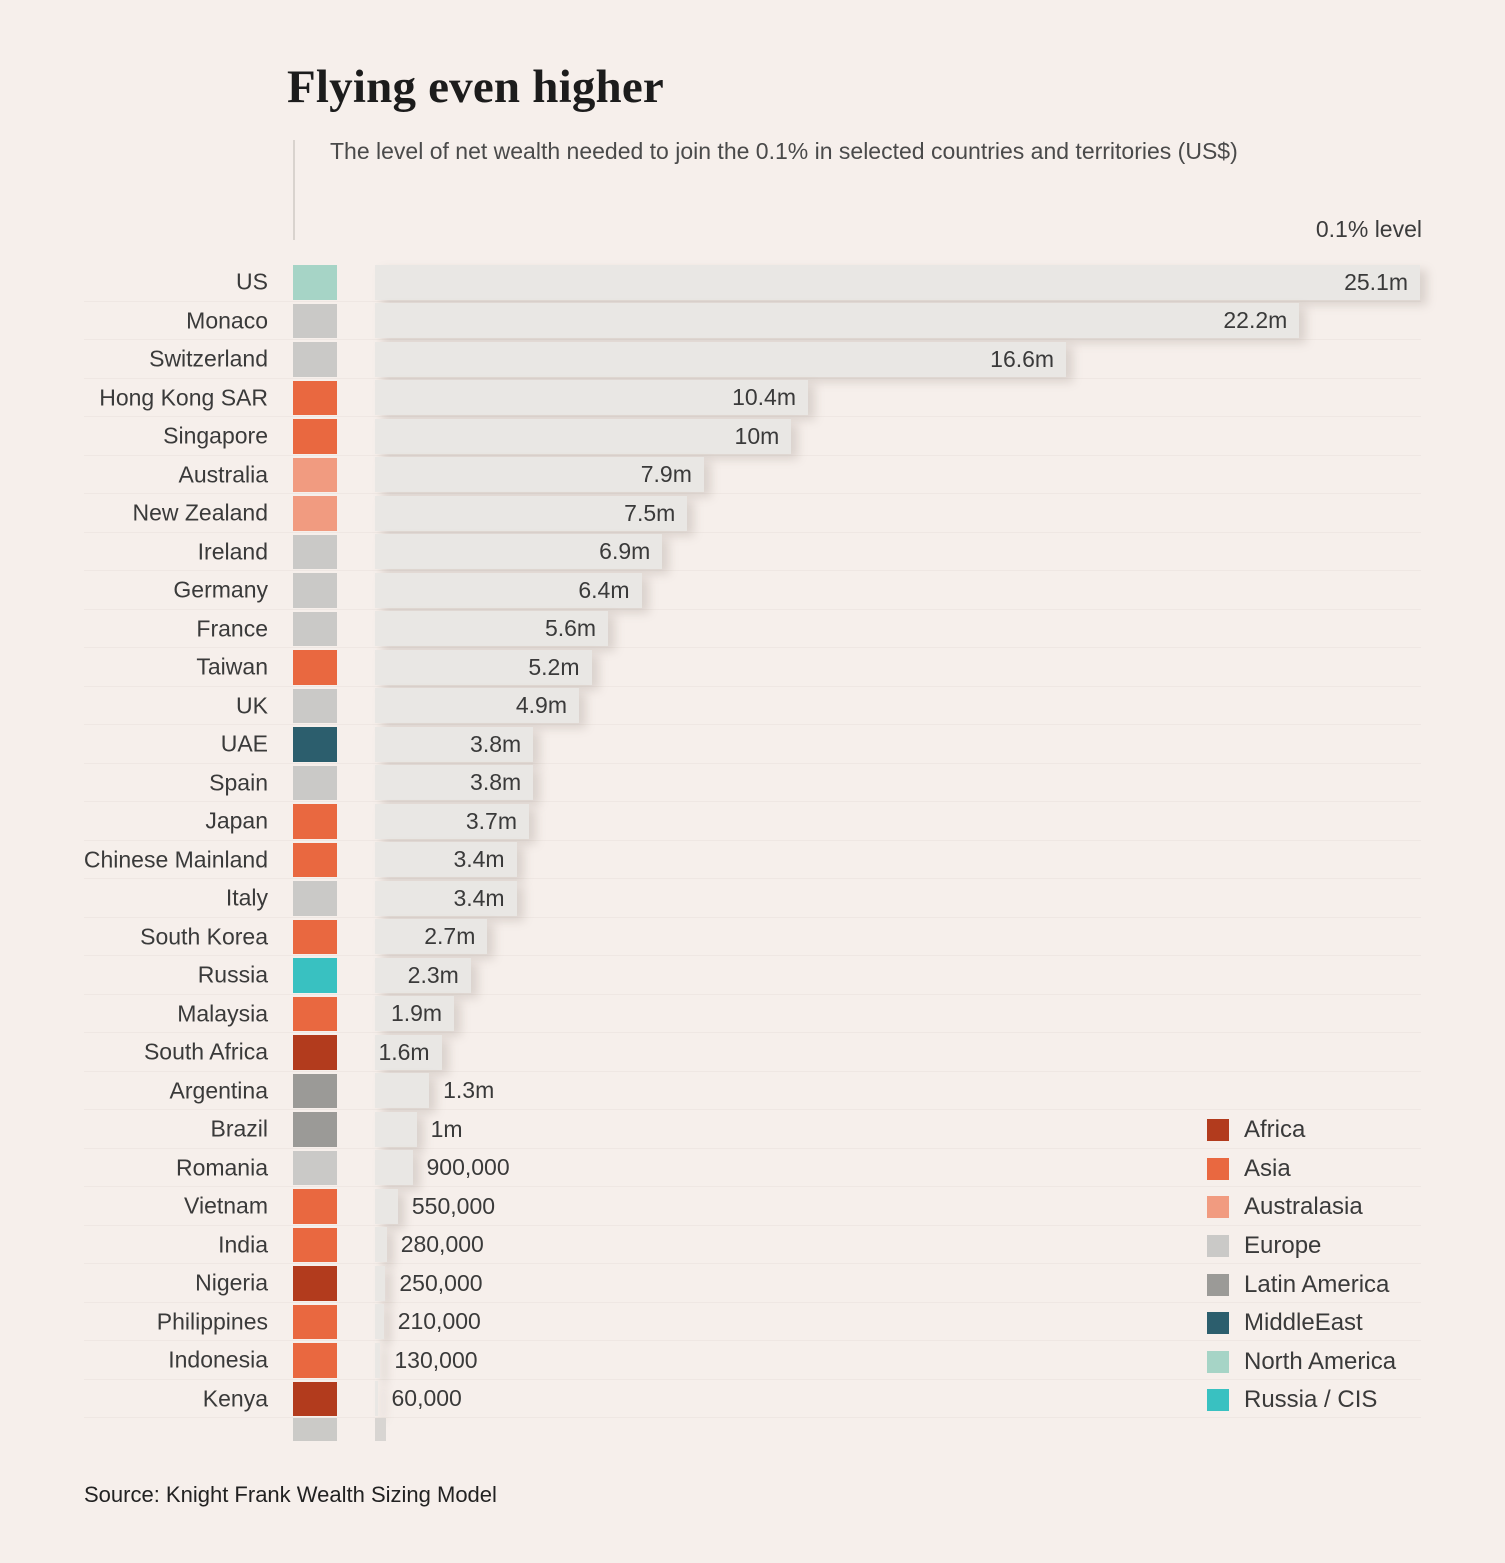 This screenshot has height=1563, width=1505. What do you see at coordinates (752, 898) in the screenshot?
I see `chart-row: Italy 3.4m` at bounding box center [752, 898].